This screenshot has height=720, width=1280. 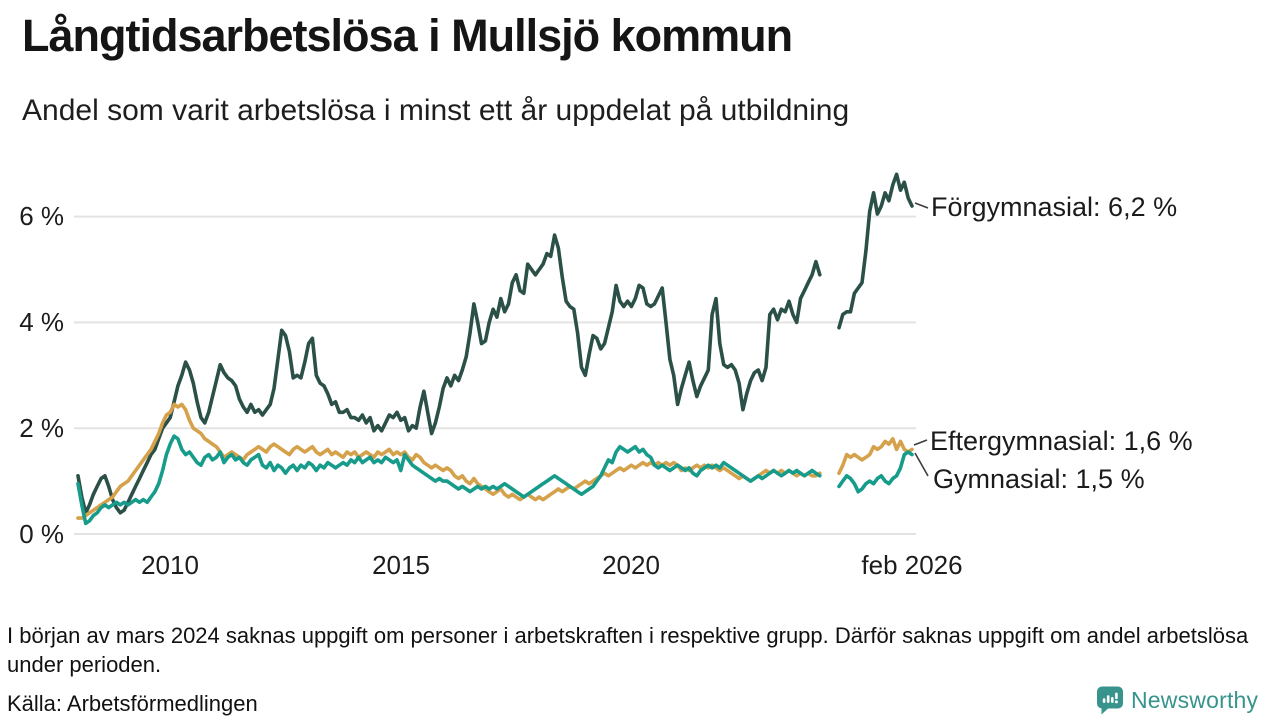 I want to click on x-tick-label: 2010, so click(x=170, y=565).